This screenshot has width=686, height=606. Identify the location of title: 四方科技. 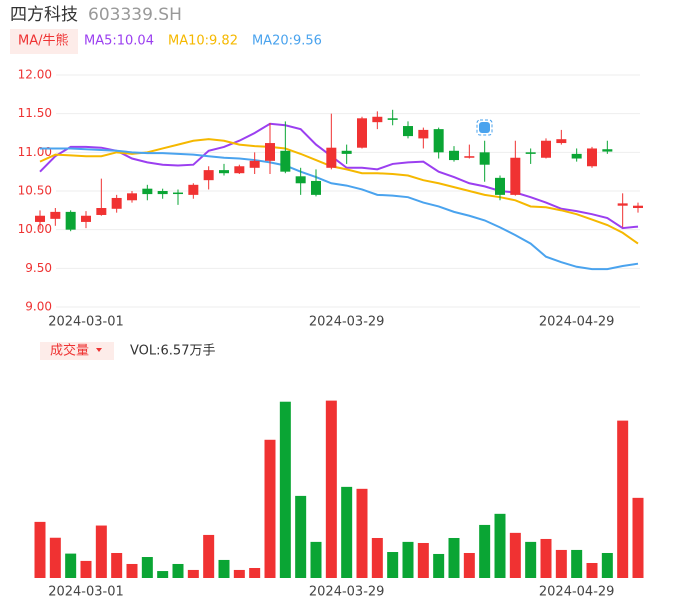
(44, 15).